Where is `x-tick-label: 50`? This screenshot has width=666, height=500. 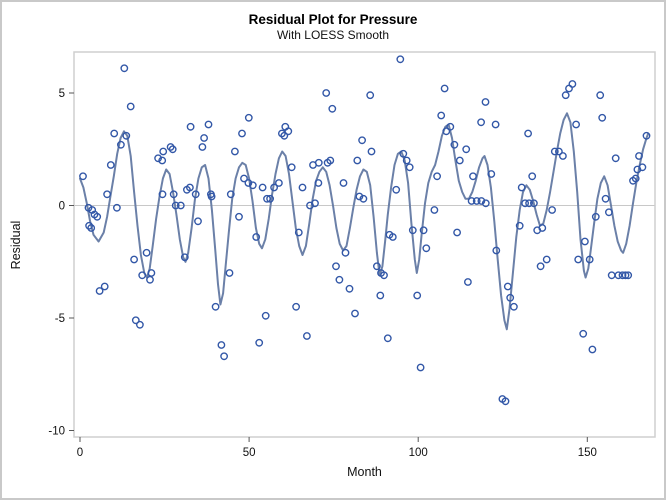 x-tick-label: 50 is located at coordinates (249, 453).